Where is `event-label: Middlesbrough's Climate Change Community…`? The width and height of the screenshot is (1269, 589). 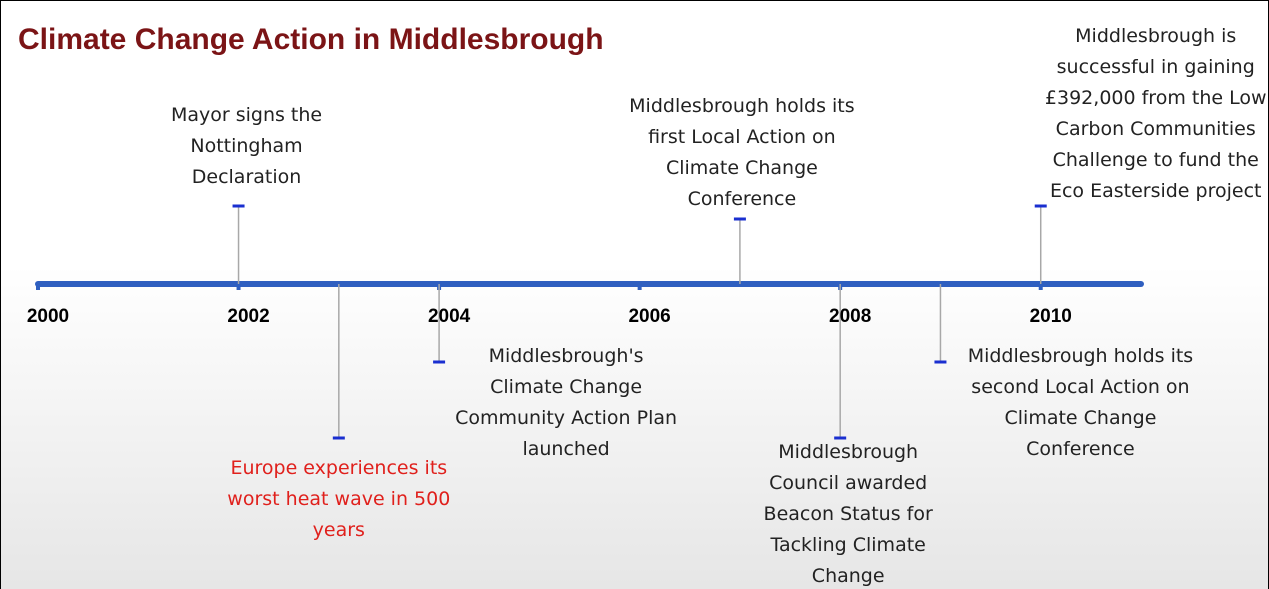
event-label: Middlesbrough's Climate Change Community… is located at coordinates (566, 402).